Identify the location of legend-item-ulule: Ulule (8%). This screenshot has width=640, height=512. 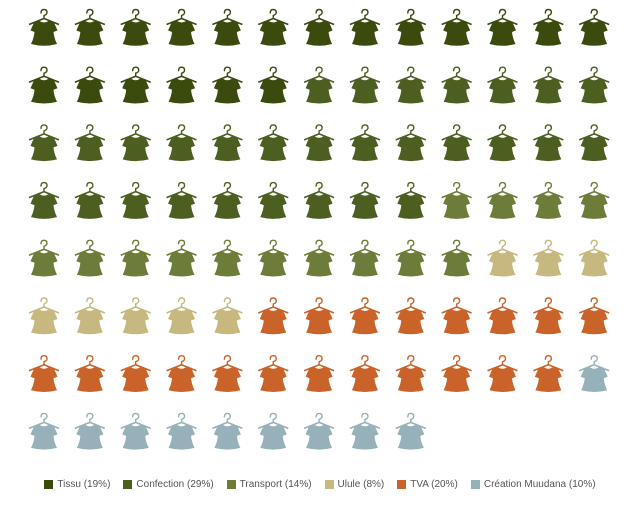
(354, 484).